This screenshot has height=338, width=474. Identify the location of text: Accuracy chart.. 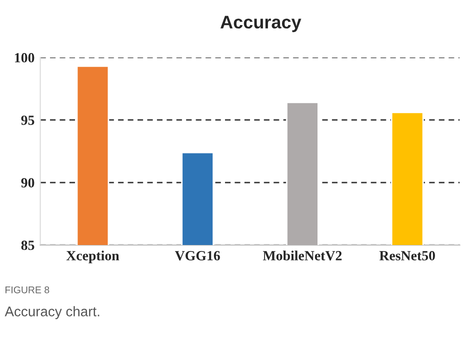
(52, 313).